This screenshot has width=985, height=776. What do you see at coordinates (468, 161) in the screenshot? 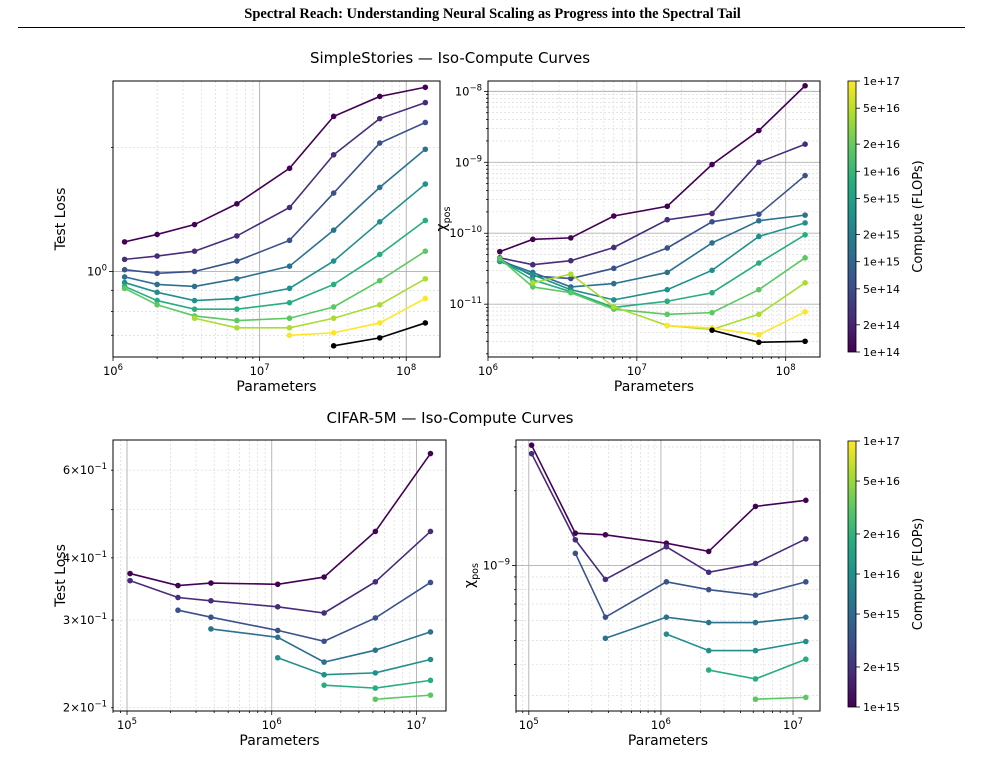
I see `y-tick-label: 10−9` at bounding box center [468, 161].